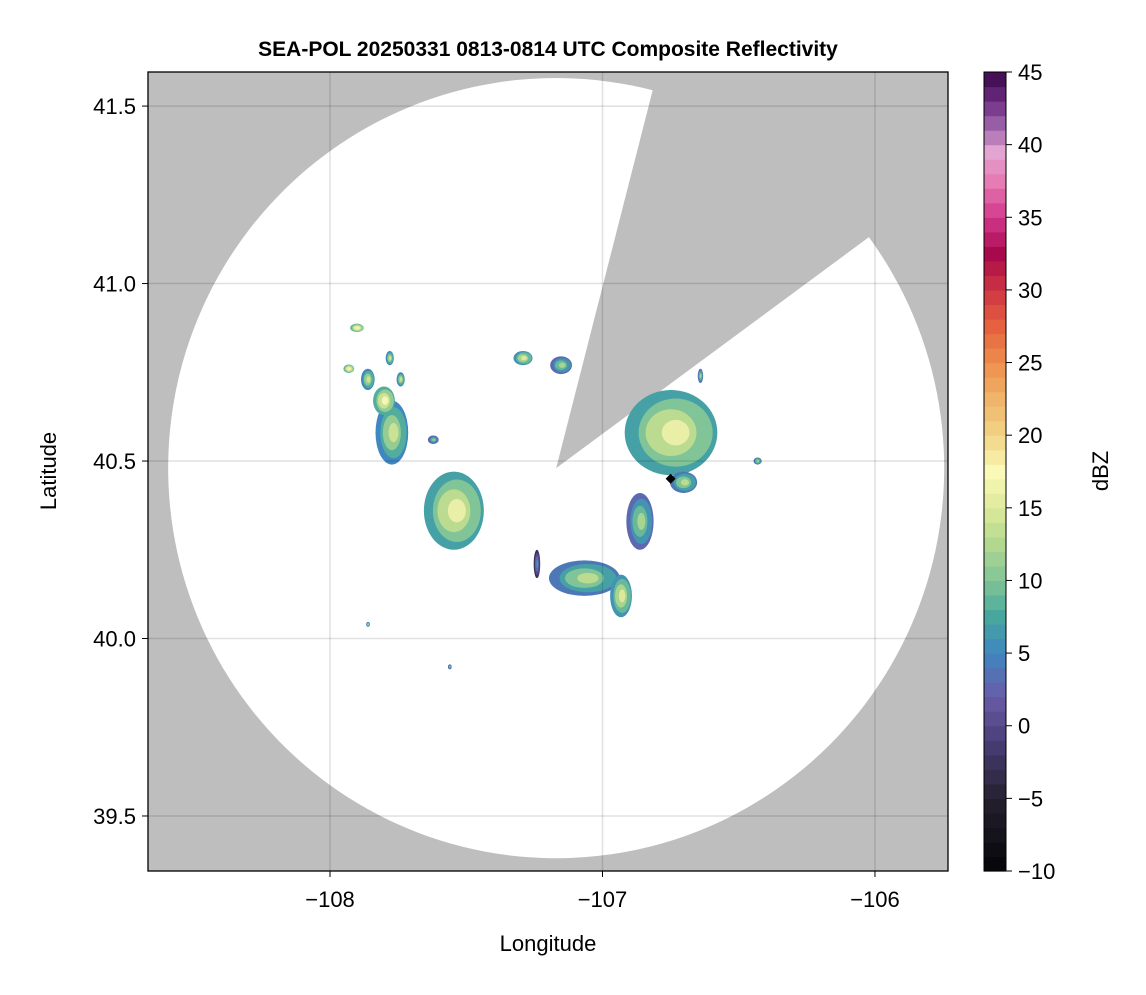 The height and width of the screenshot is (995, 1146). Describe the element at coordinates (114, 816) in the screenshot. I see `y-tick-label: 39.5` at that location.